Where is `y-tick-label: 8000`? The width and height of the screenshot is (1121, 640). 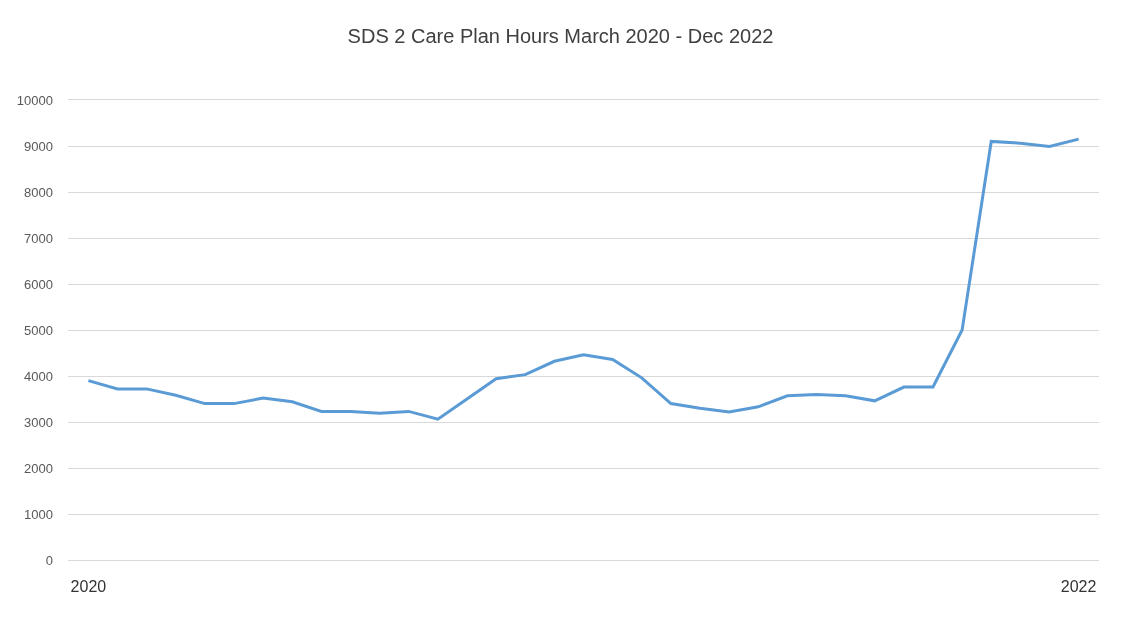 y-tick-label: 8000 is located at coordinates (38, 192).